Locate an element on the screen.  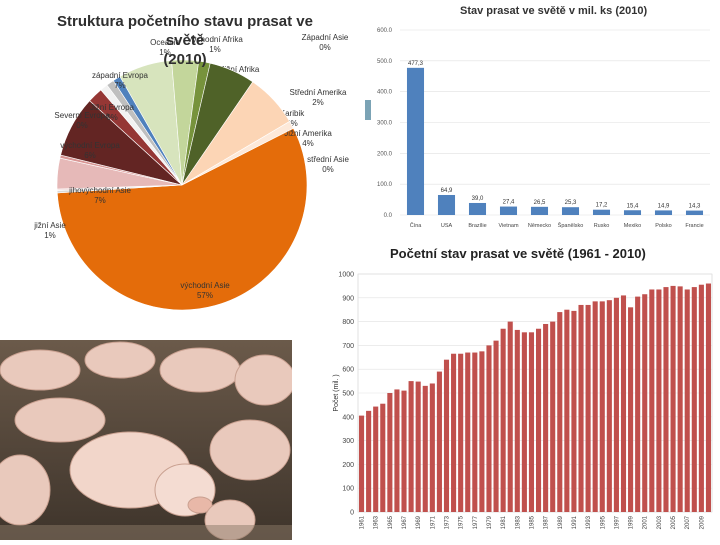
bar-value-label: 14,9 is located at coordinates (664, 206).